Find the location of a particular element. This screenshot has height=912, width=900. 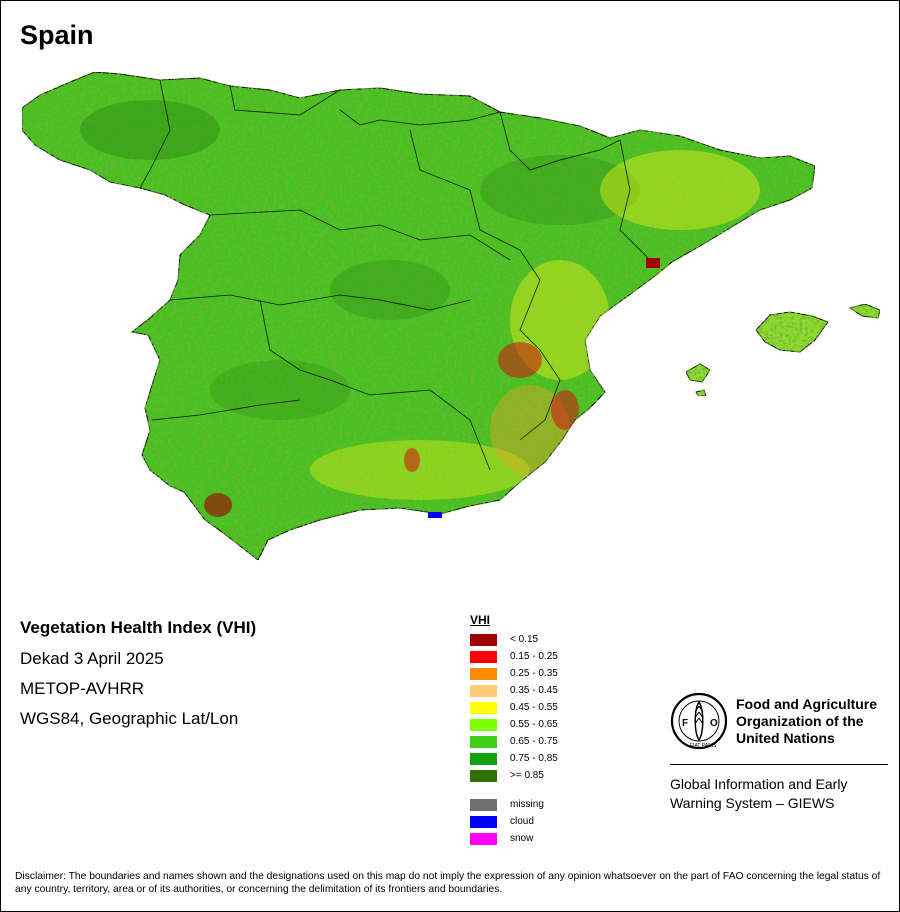

legend-label: 0.35 - 0.45 is located at coordinates (534, 690).